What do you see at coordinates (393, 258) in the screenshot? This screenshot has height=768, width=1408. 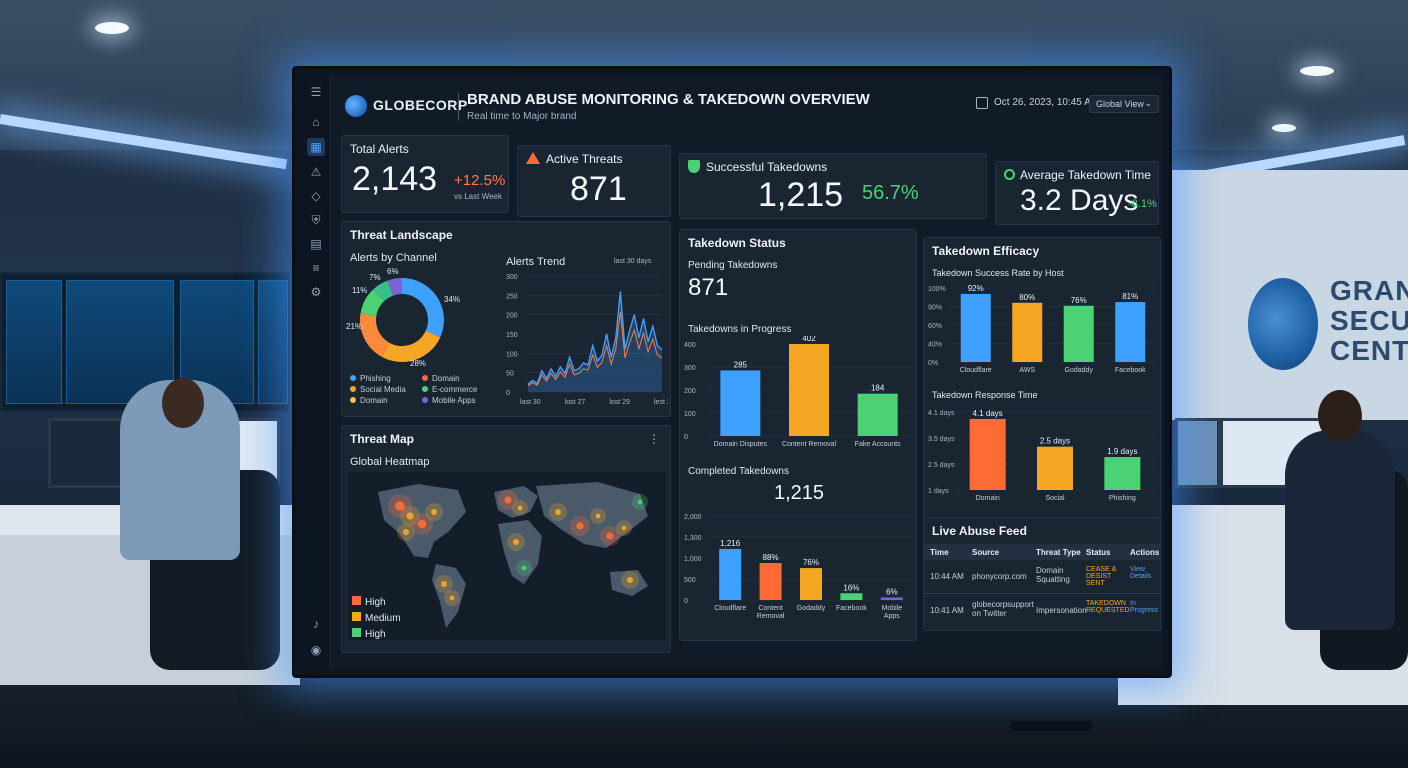 I see `donut-title: Alerts by Channel` at bounding box center [393, 258].